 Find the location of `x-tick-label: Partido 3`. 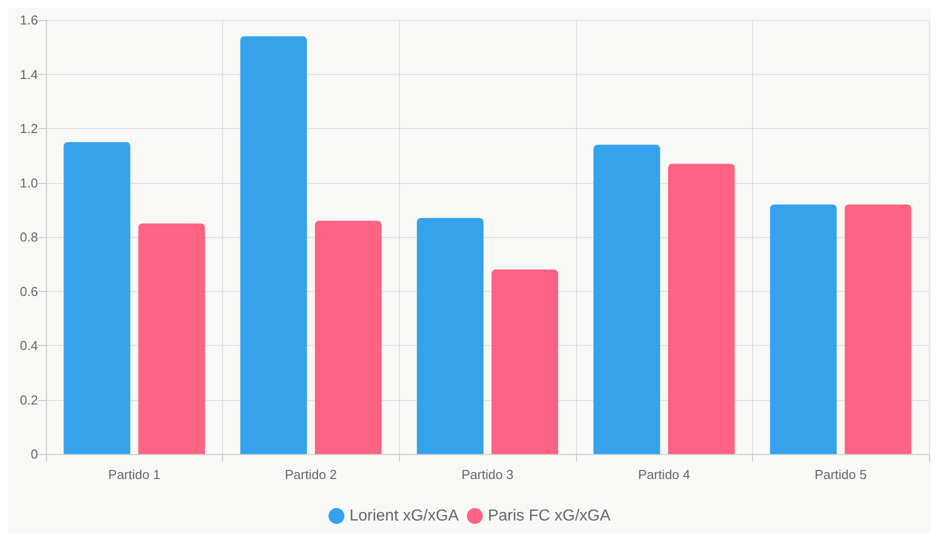

x-tick-label: Partido 3 is located at coordinates (487, 474).